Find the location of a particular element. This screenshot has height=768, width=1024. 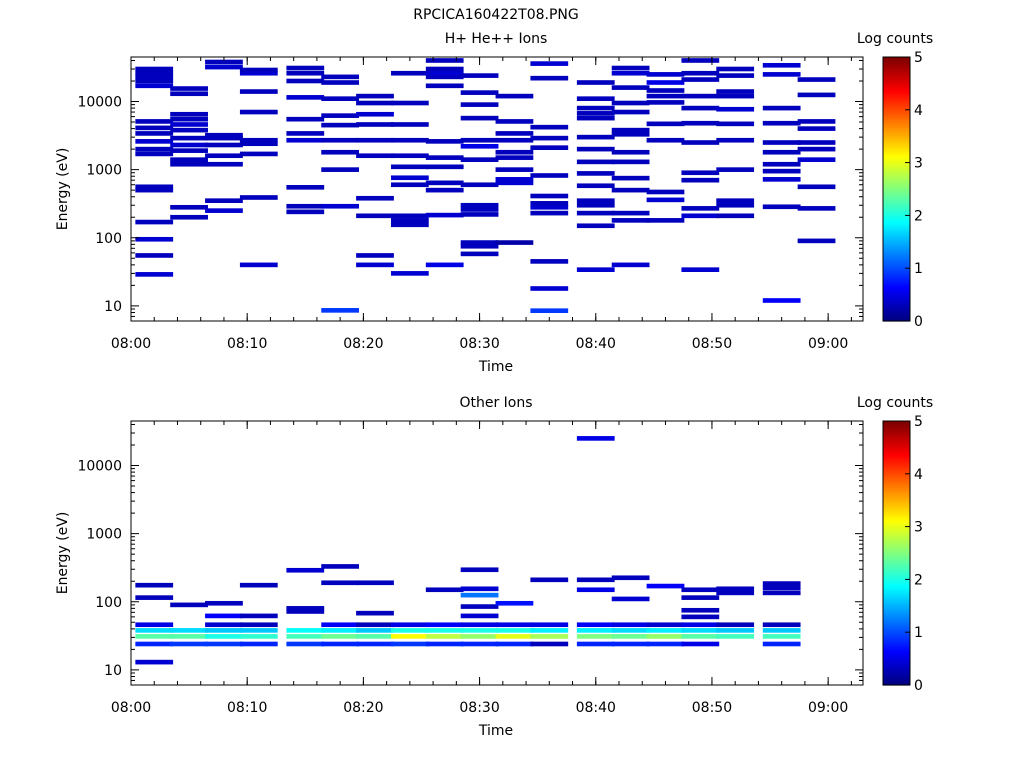

colorbar-tick-label: 2 is located at coordinates (918, 580).